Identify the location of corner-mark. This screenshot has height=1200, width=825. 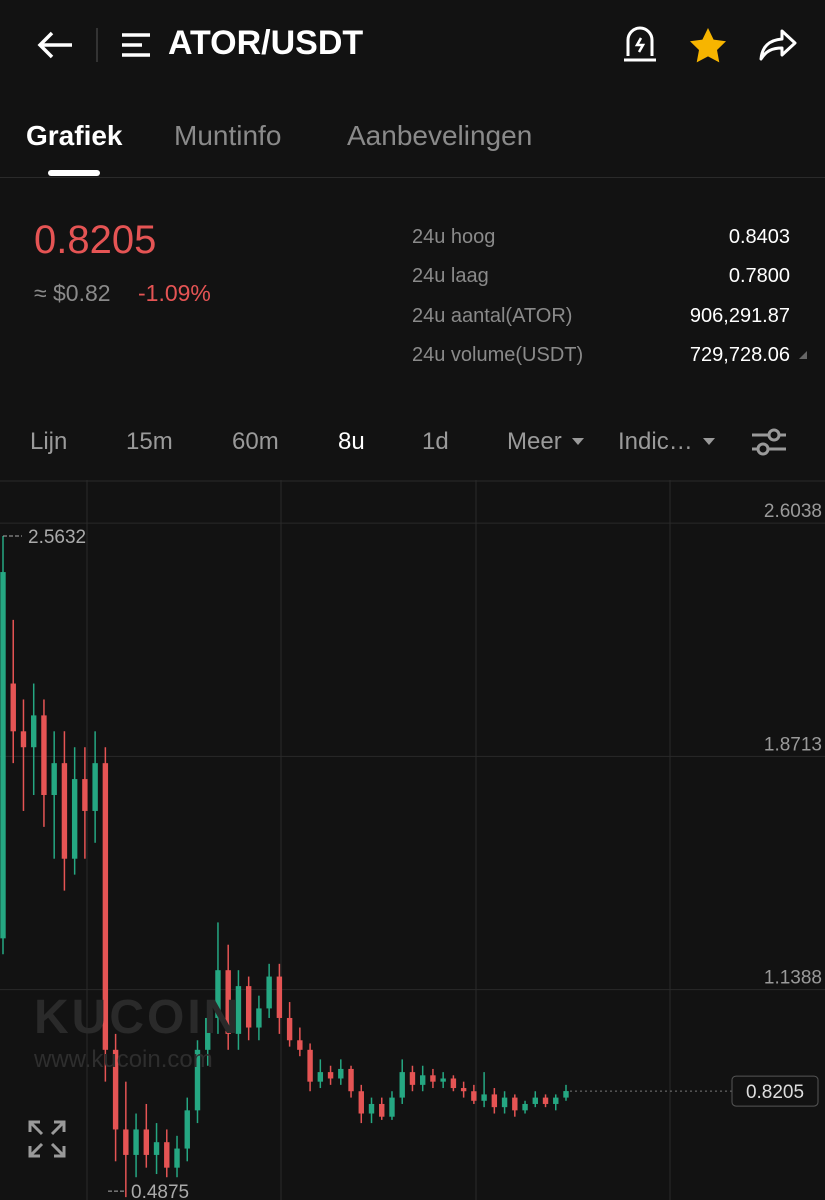
(803, 355).